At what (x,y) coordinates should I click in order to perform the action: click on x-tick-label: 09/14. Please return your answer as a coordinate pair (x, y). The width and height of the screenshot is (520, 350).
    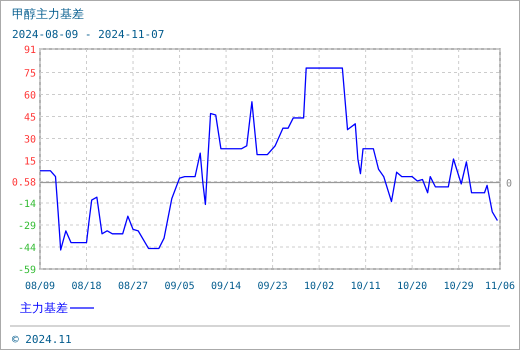
    Looking at the image, I should click on (226, 286).